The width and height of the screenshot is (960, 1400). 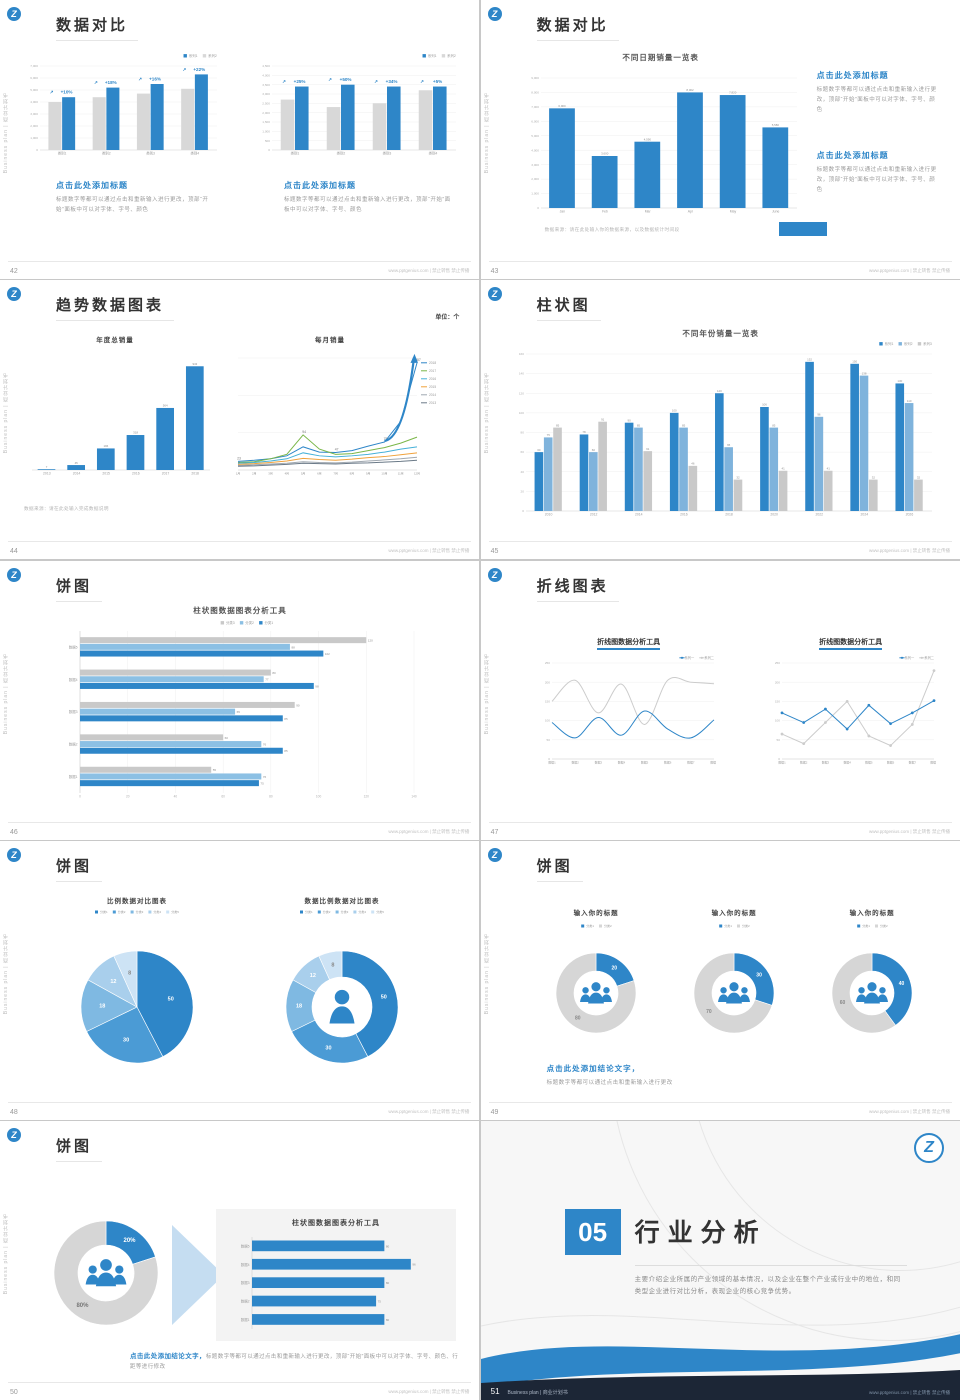 I want to click on svg-text: 196, so click(x=105, y=446).